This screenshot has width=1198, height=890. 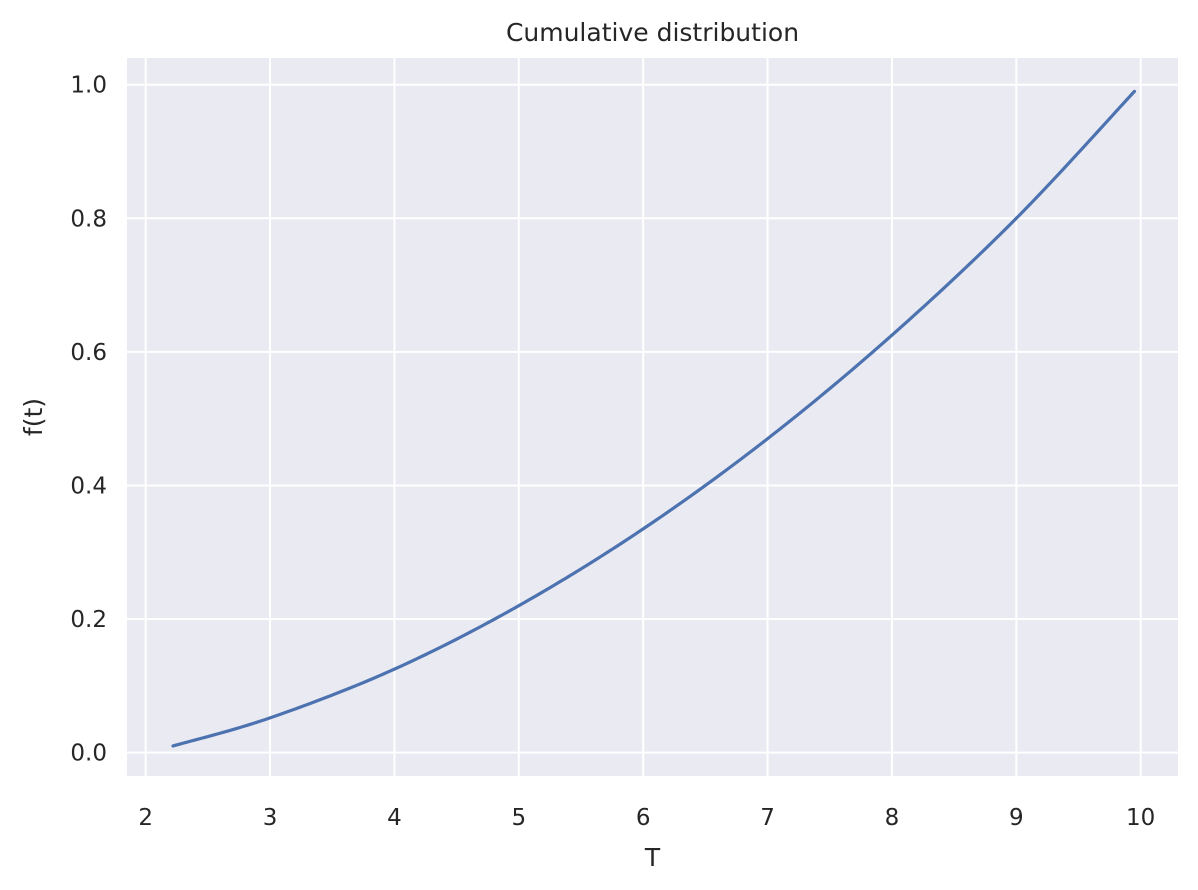 What do you see at coordinates (88, 754) in the screenshot?
I see `y-tick-label: 0.0` at bounding box center [88, 754].